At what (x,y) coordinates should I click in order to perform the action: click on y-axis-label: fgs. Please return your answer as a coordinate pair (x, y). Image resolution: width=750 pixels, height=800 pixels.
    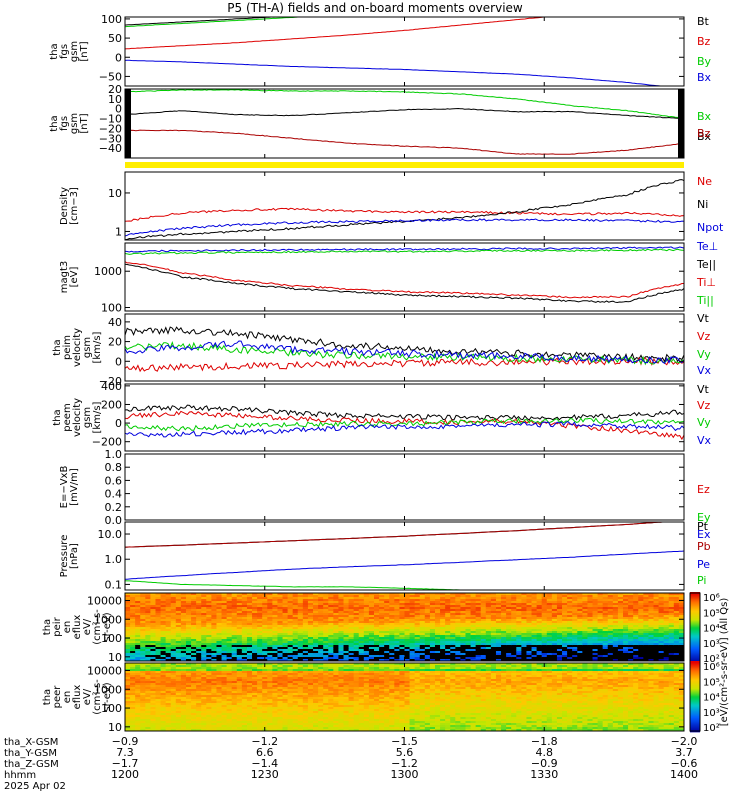
    Looking at the image, I should click on (64, 51).